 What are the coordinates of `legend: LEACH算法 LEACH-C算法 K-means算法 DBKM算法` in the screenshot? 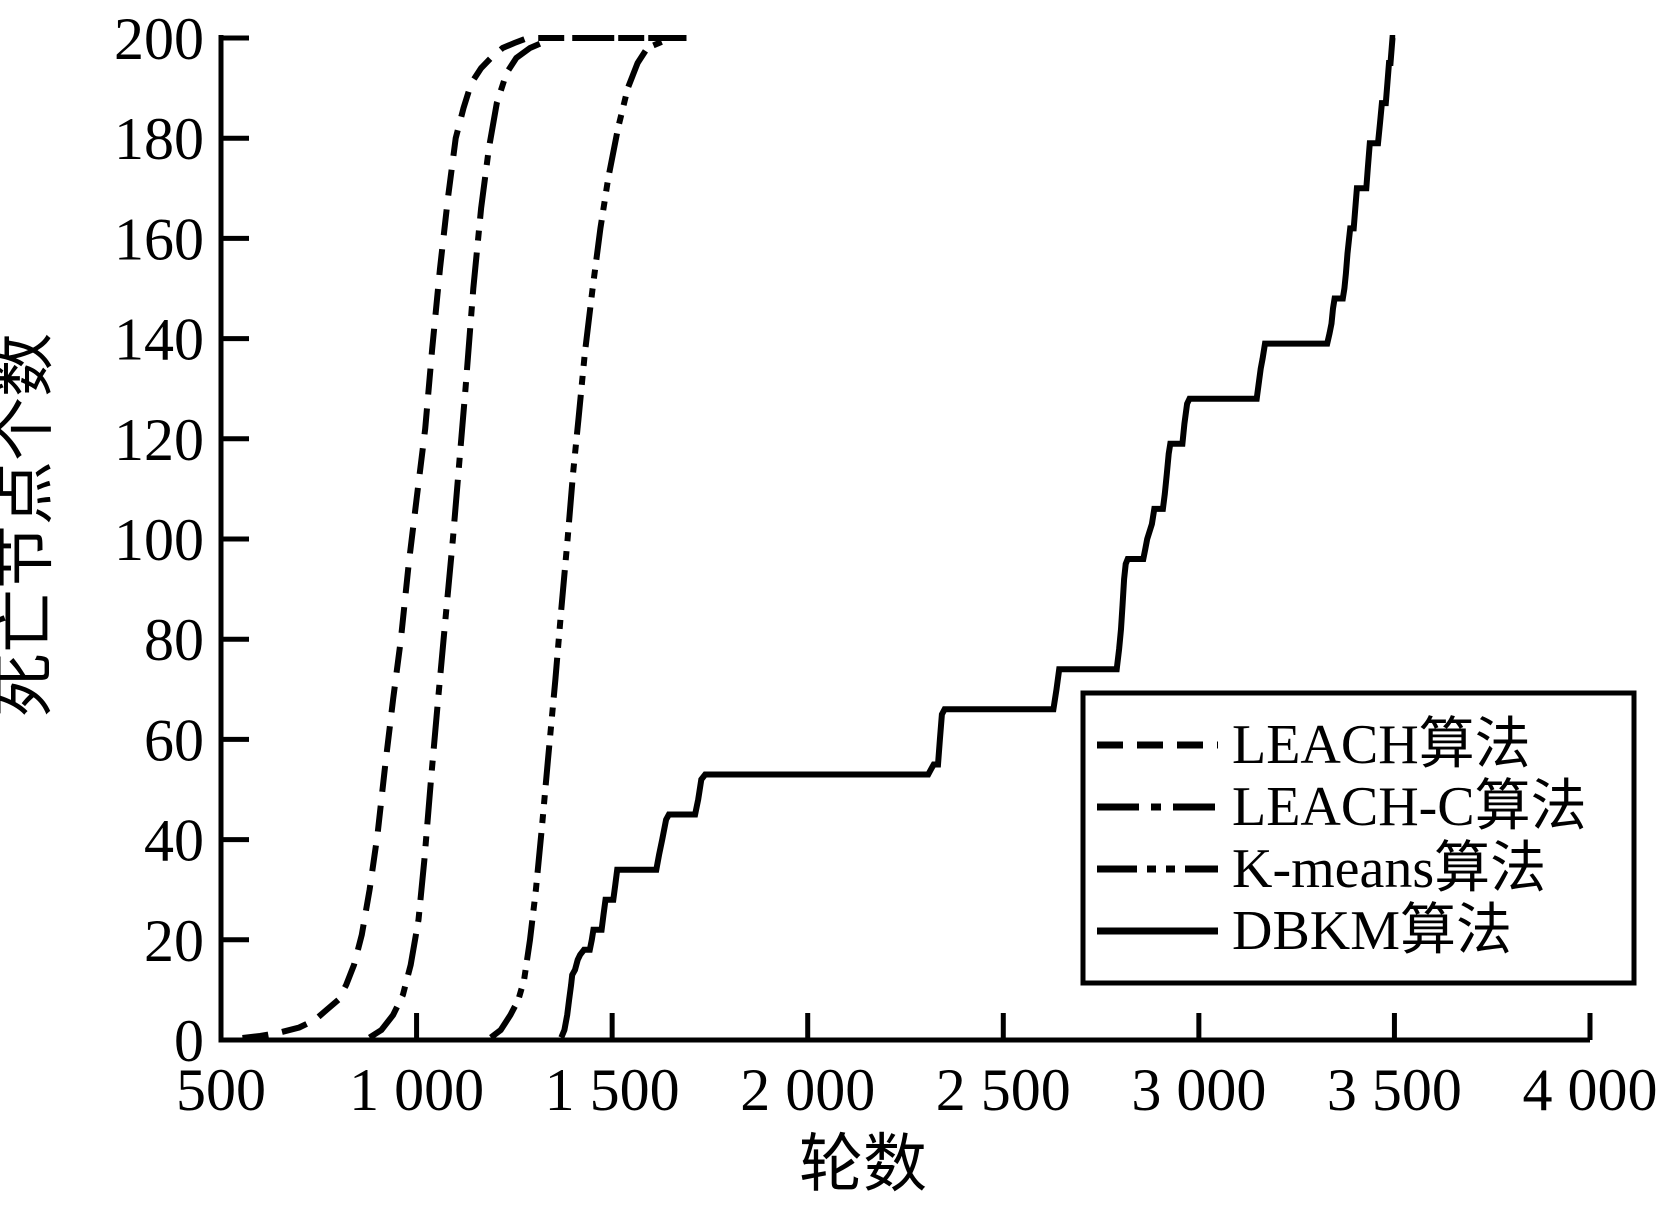 It's located at (1358, 838).